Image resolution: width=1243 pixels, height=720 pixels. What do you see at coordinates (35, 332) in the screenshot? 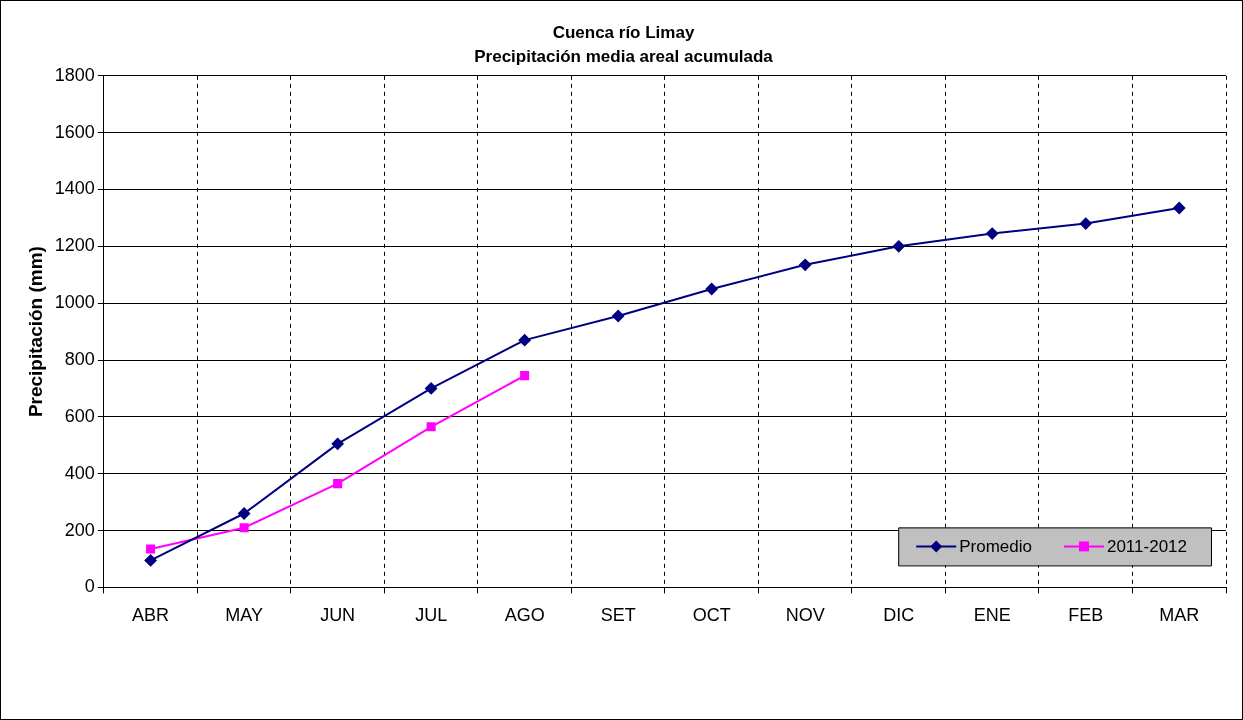
I see `y-axis-title: Precipitación (mm)` at bounding box center [35, 332].